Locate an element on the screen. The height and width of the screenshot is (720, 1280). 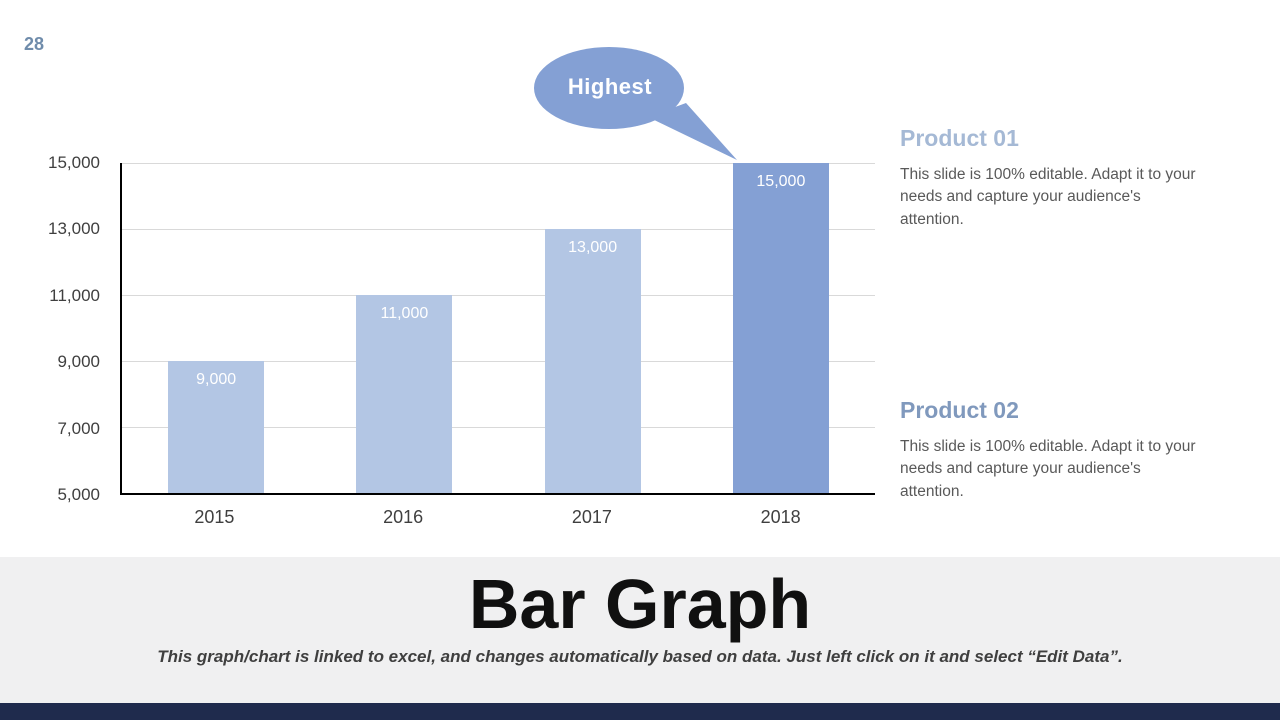
y-tick: 7,000 is located at coordinates (78, 428).